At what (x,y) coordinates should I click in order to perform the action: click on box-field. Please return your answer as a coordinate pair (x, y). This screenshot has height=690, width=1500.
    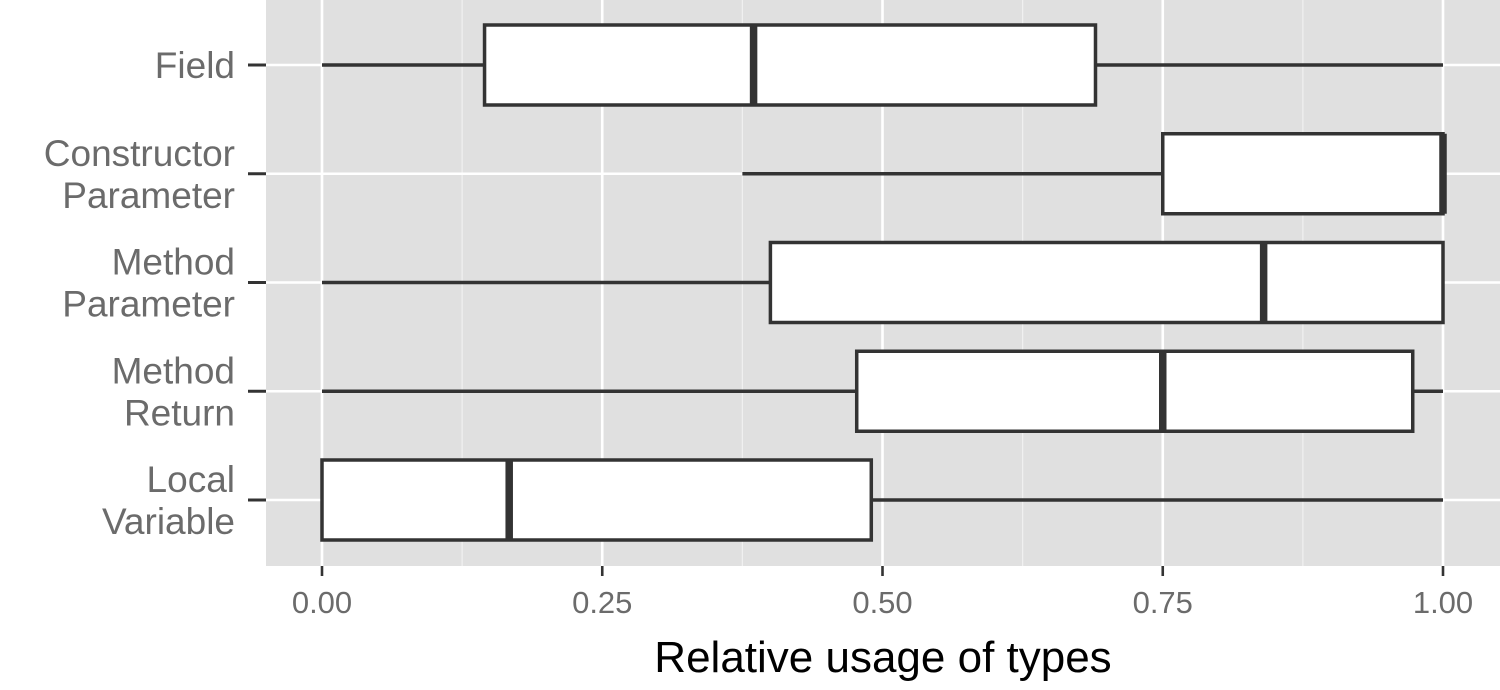
    Looking at the image, I should click on (882, 65).